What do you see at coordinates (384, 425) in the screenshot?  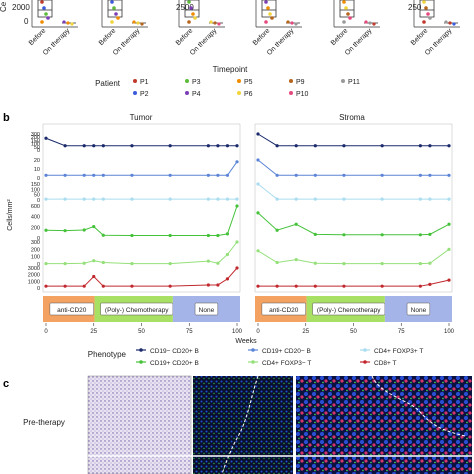 I see `if-image-zoom` at bounding box center [384, 425].